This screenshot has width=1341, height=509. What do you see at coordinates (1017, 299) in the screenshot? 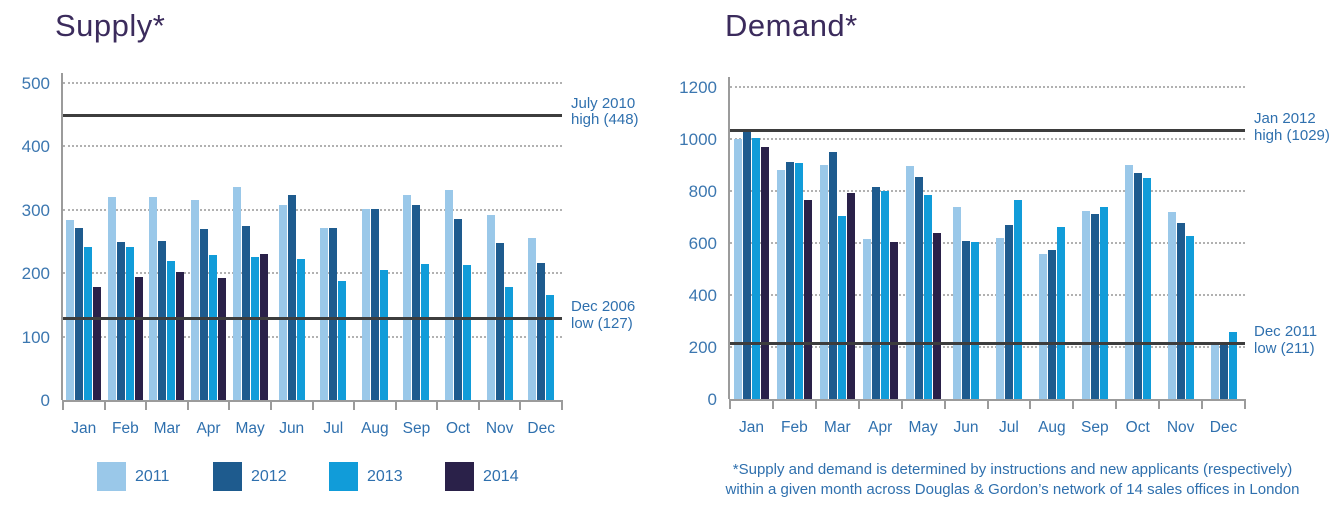
I see `bar-2013-jul` at bounding box center [1017, 299].